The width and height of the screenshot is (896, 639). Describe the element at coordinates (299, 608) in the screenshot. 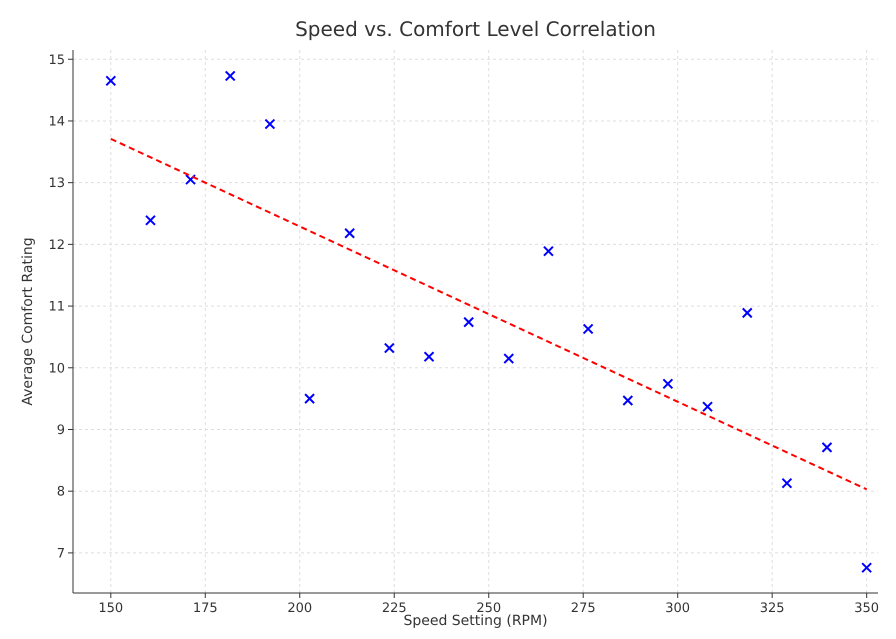

I see `x-tick-label: 200` at that location.